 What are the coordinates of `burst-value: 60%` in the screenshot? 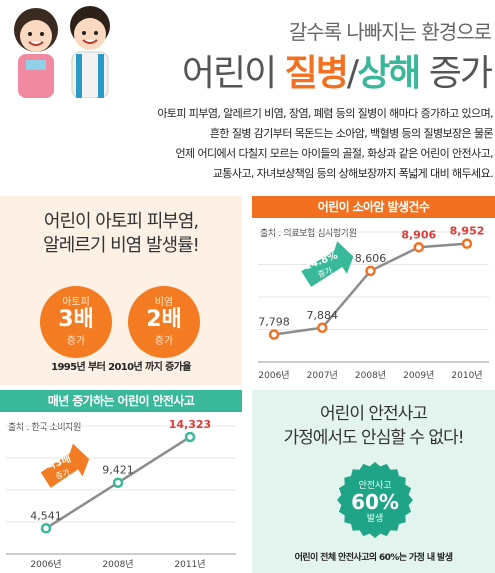 It's located at (375, 502).